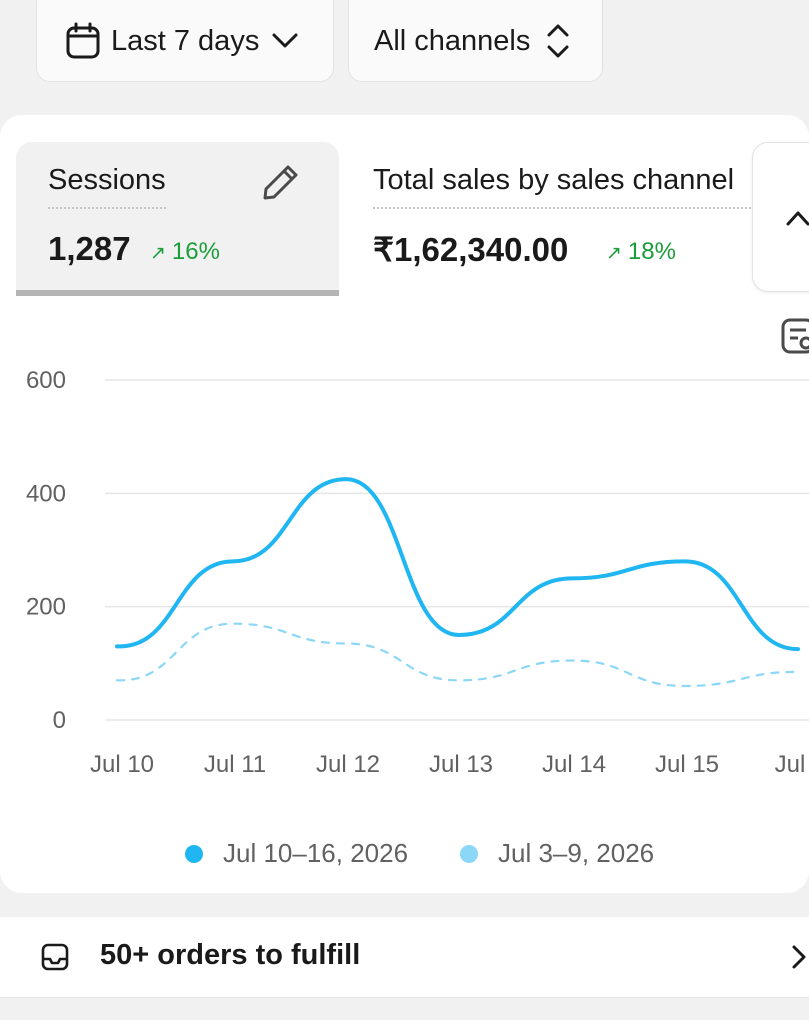 The width and height of the screenshot is (809, 1020). Describe the element at coordinates (558, 41) in the screenshot. I see `select-chevrons-icon` at that location.